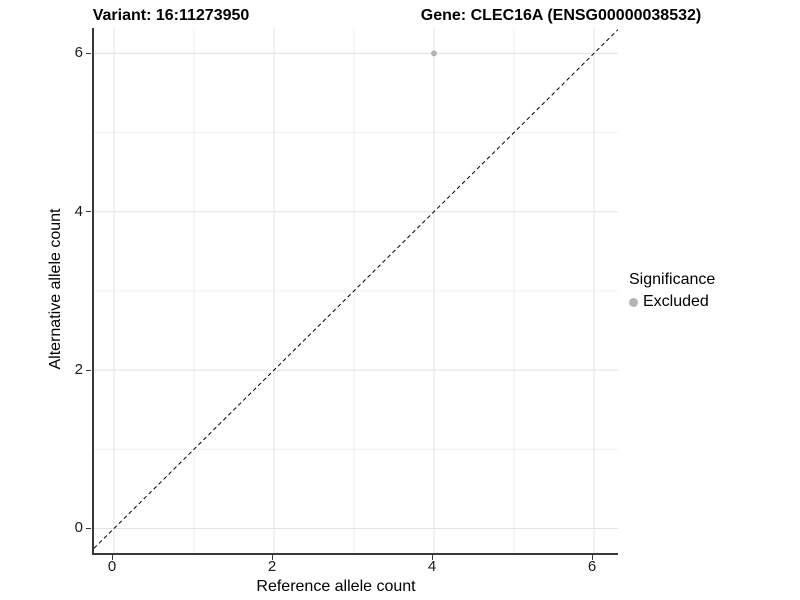 This screenshot has height=600, width=800. I want to click on legend: Significance Excluded, so click(672, 291).